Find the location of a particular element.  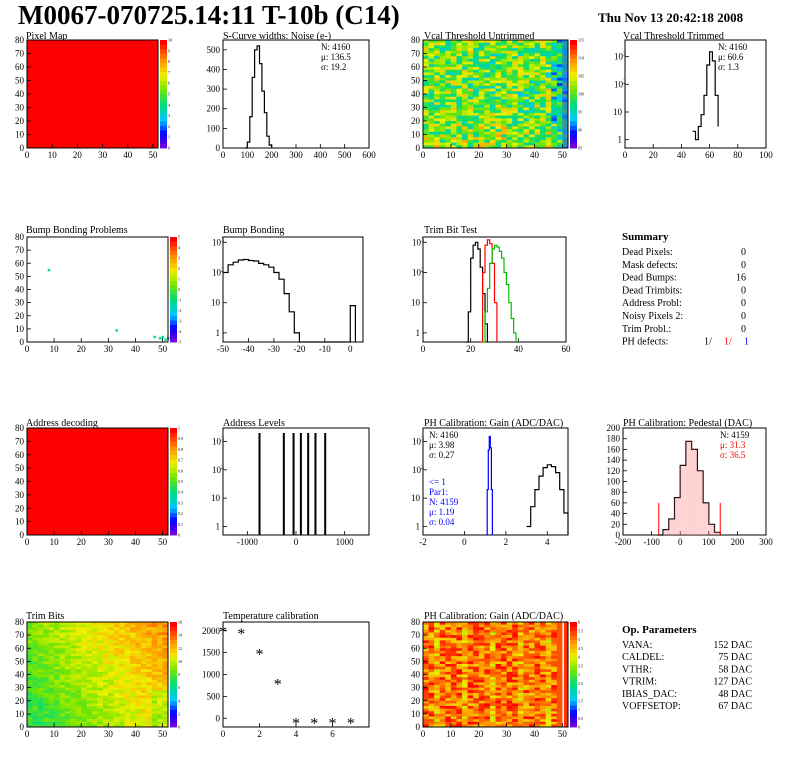

bump-bonding-problems-palette-tick-9: 4 is located at coordinates (179, 247).